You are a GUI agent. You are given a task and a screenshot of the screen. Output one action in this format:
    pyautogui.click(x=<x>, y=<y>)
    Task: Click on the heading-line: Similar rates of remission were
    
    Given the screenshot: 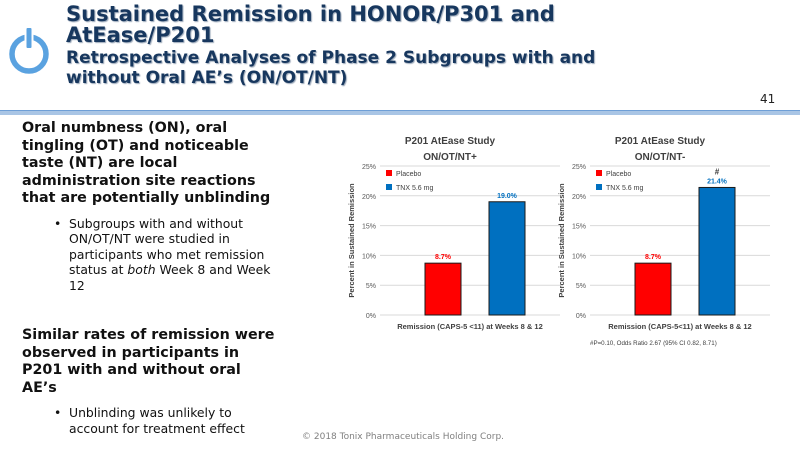 What is the action you would take?
    pyautogui.click(x=148, y=335)
    